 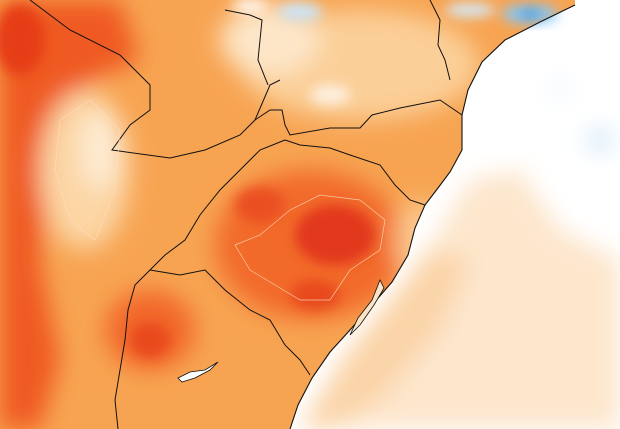 What do you see at coordinates (270, 40) in the screenshot?
I see `pale-north-core` at bounding box center [270, 40].